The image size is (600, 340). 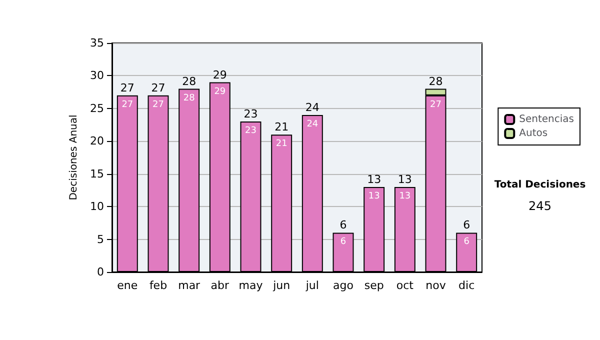 What do you see at coordinates (251, 285) in the screenshot?
I see `x-tick-label: may` at bounding box center [251, 285].